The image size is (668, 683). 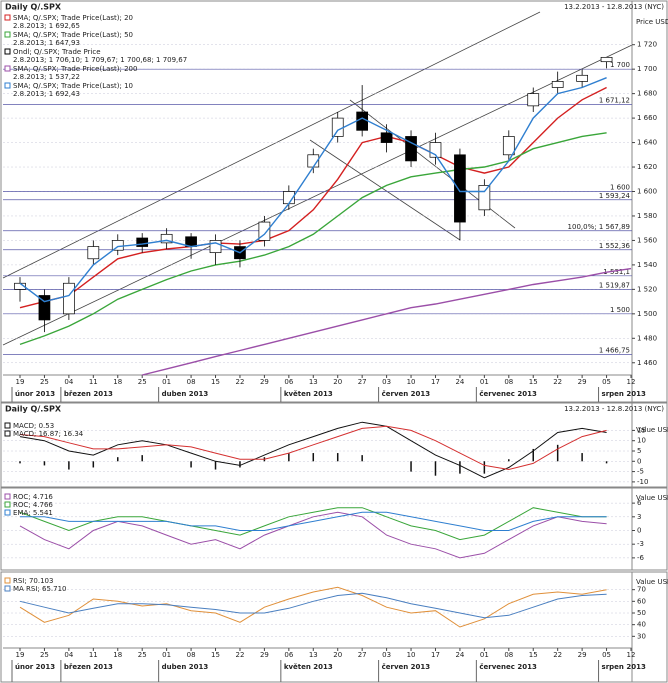 What do you see at coordinates (75, 69) in the screenshot?
I see `legend-entry: SMA; Q/.SPX; Trade Price(Last); 200` at bounding box center [75, 69].